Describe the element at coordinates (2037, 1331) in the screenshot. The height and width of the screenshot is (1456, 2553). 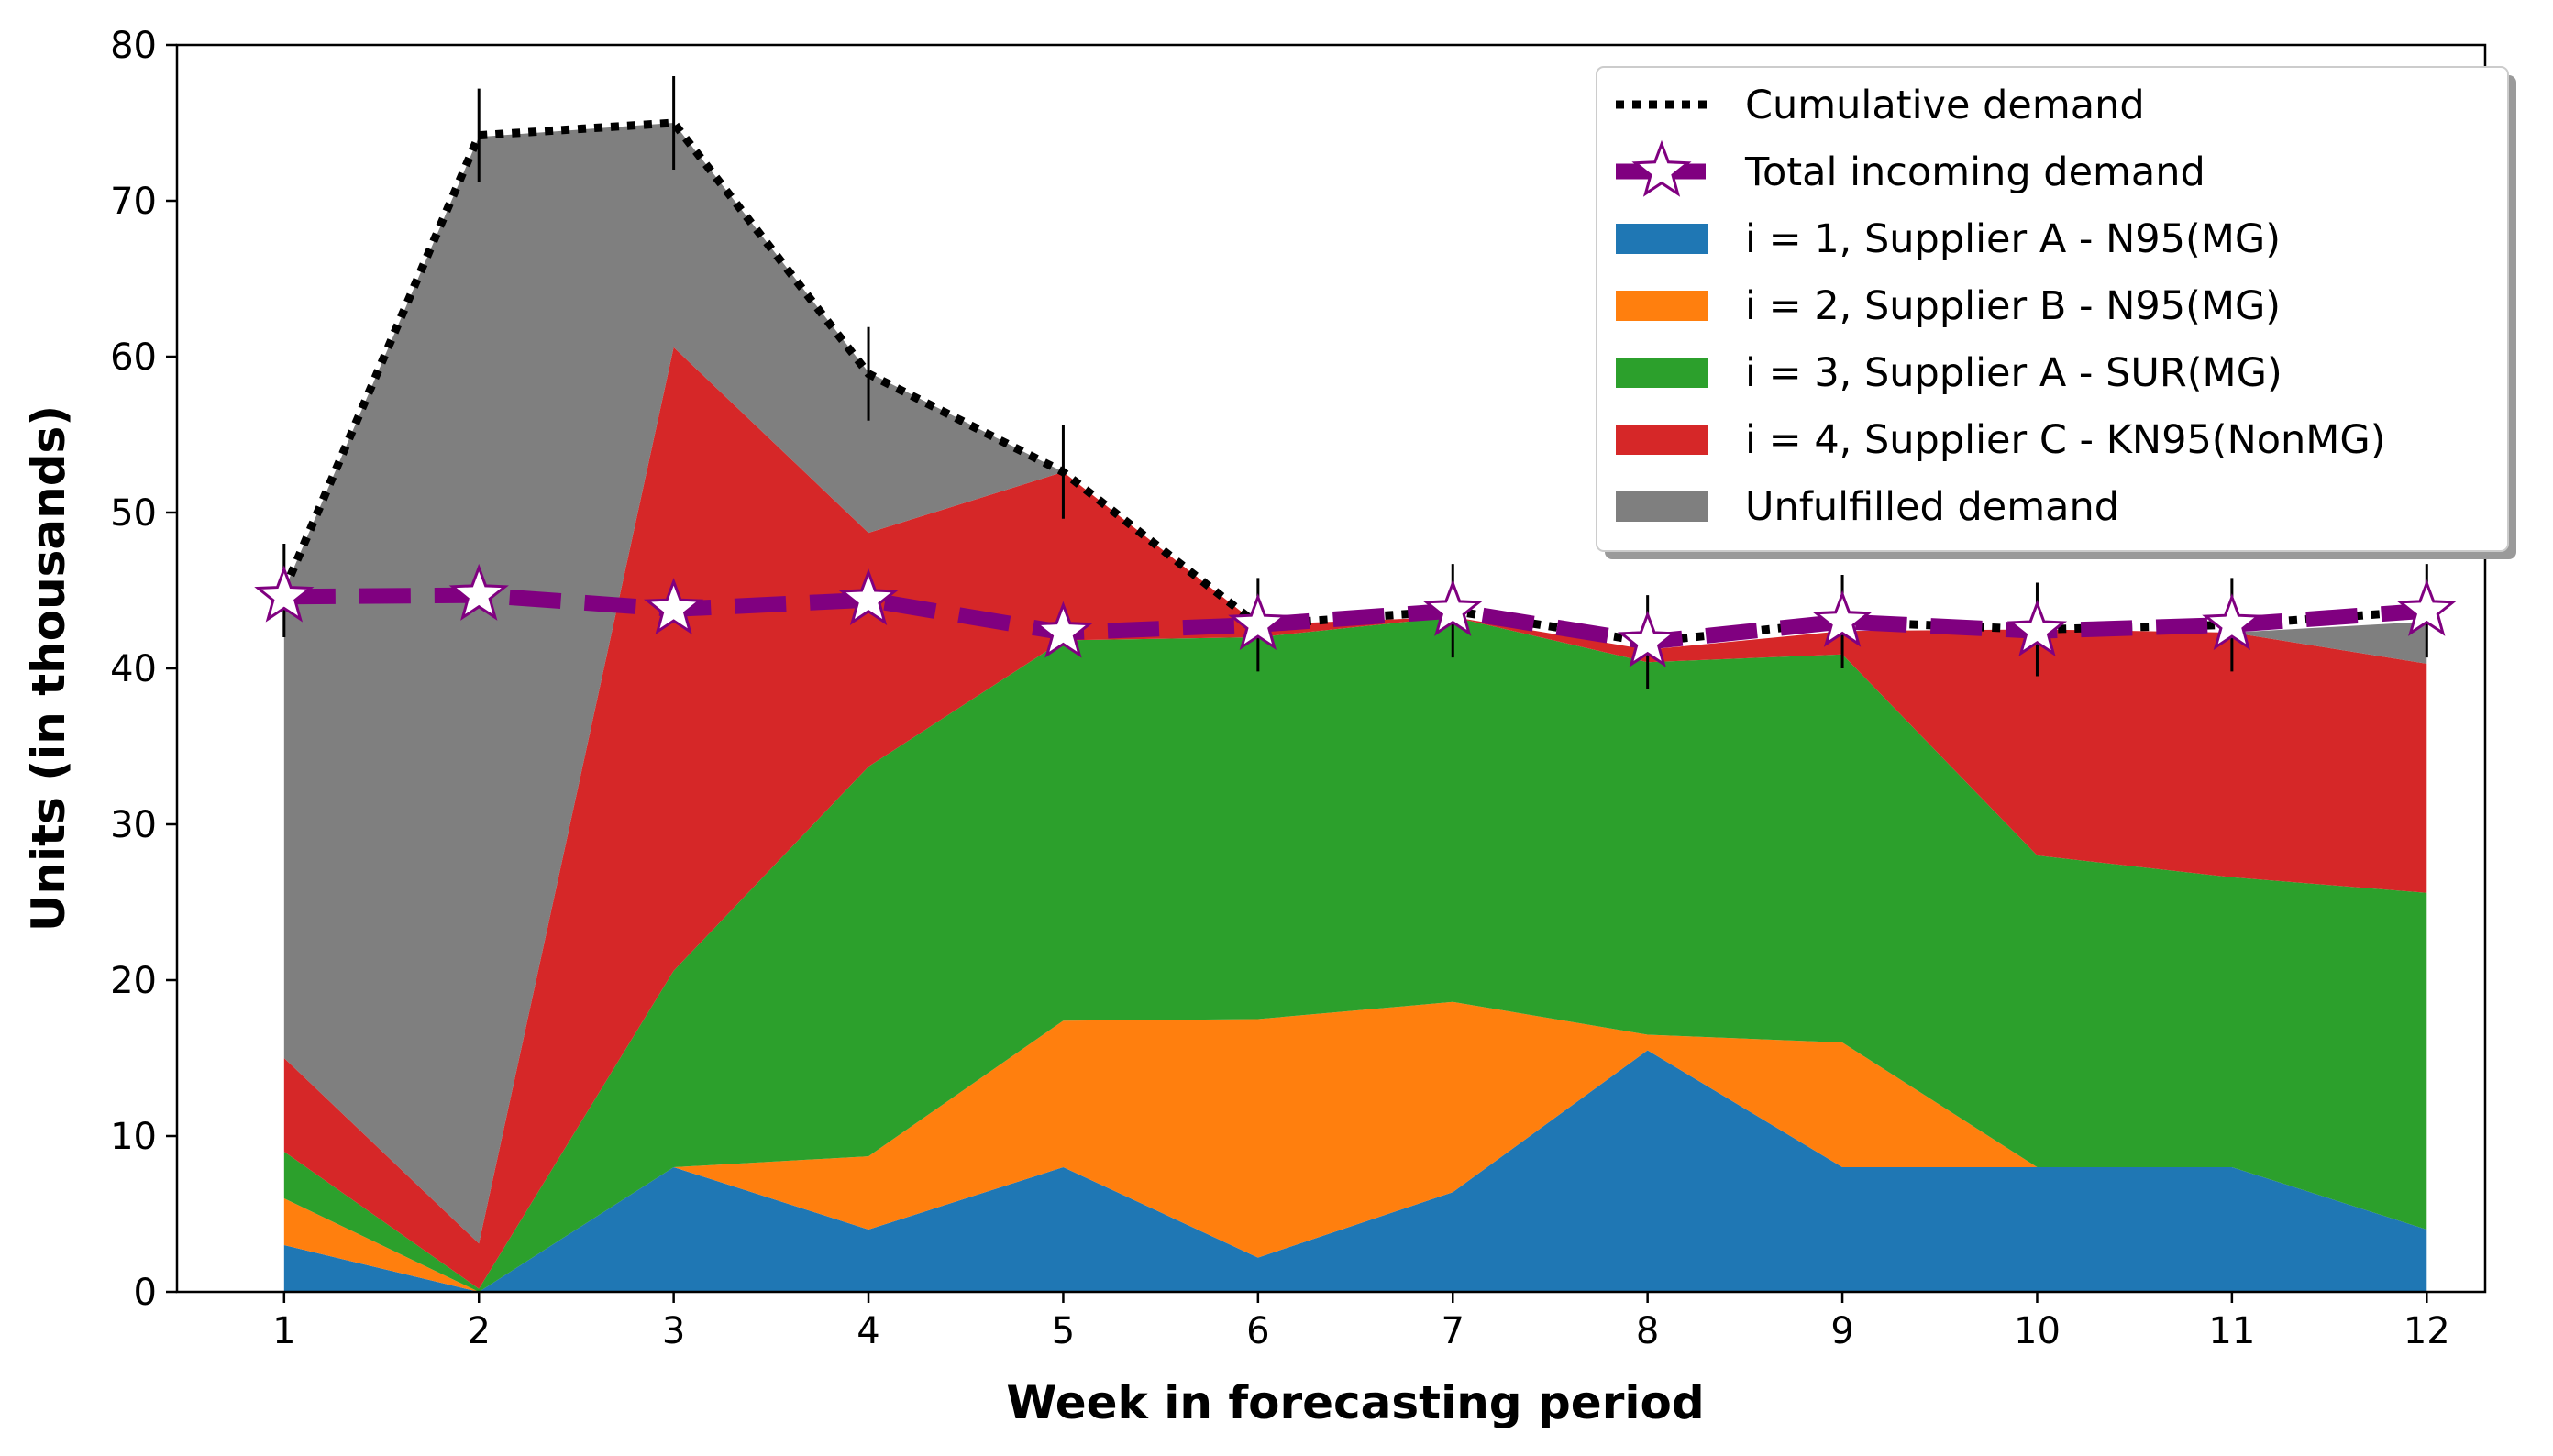
I see `x-tick-label: 10` at that location.